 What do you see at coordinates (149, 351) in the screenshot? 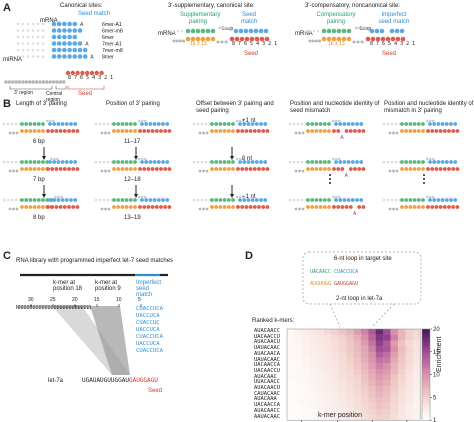
I see `c-kmer: CUACCUCA` at bounding box center [149, 351].